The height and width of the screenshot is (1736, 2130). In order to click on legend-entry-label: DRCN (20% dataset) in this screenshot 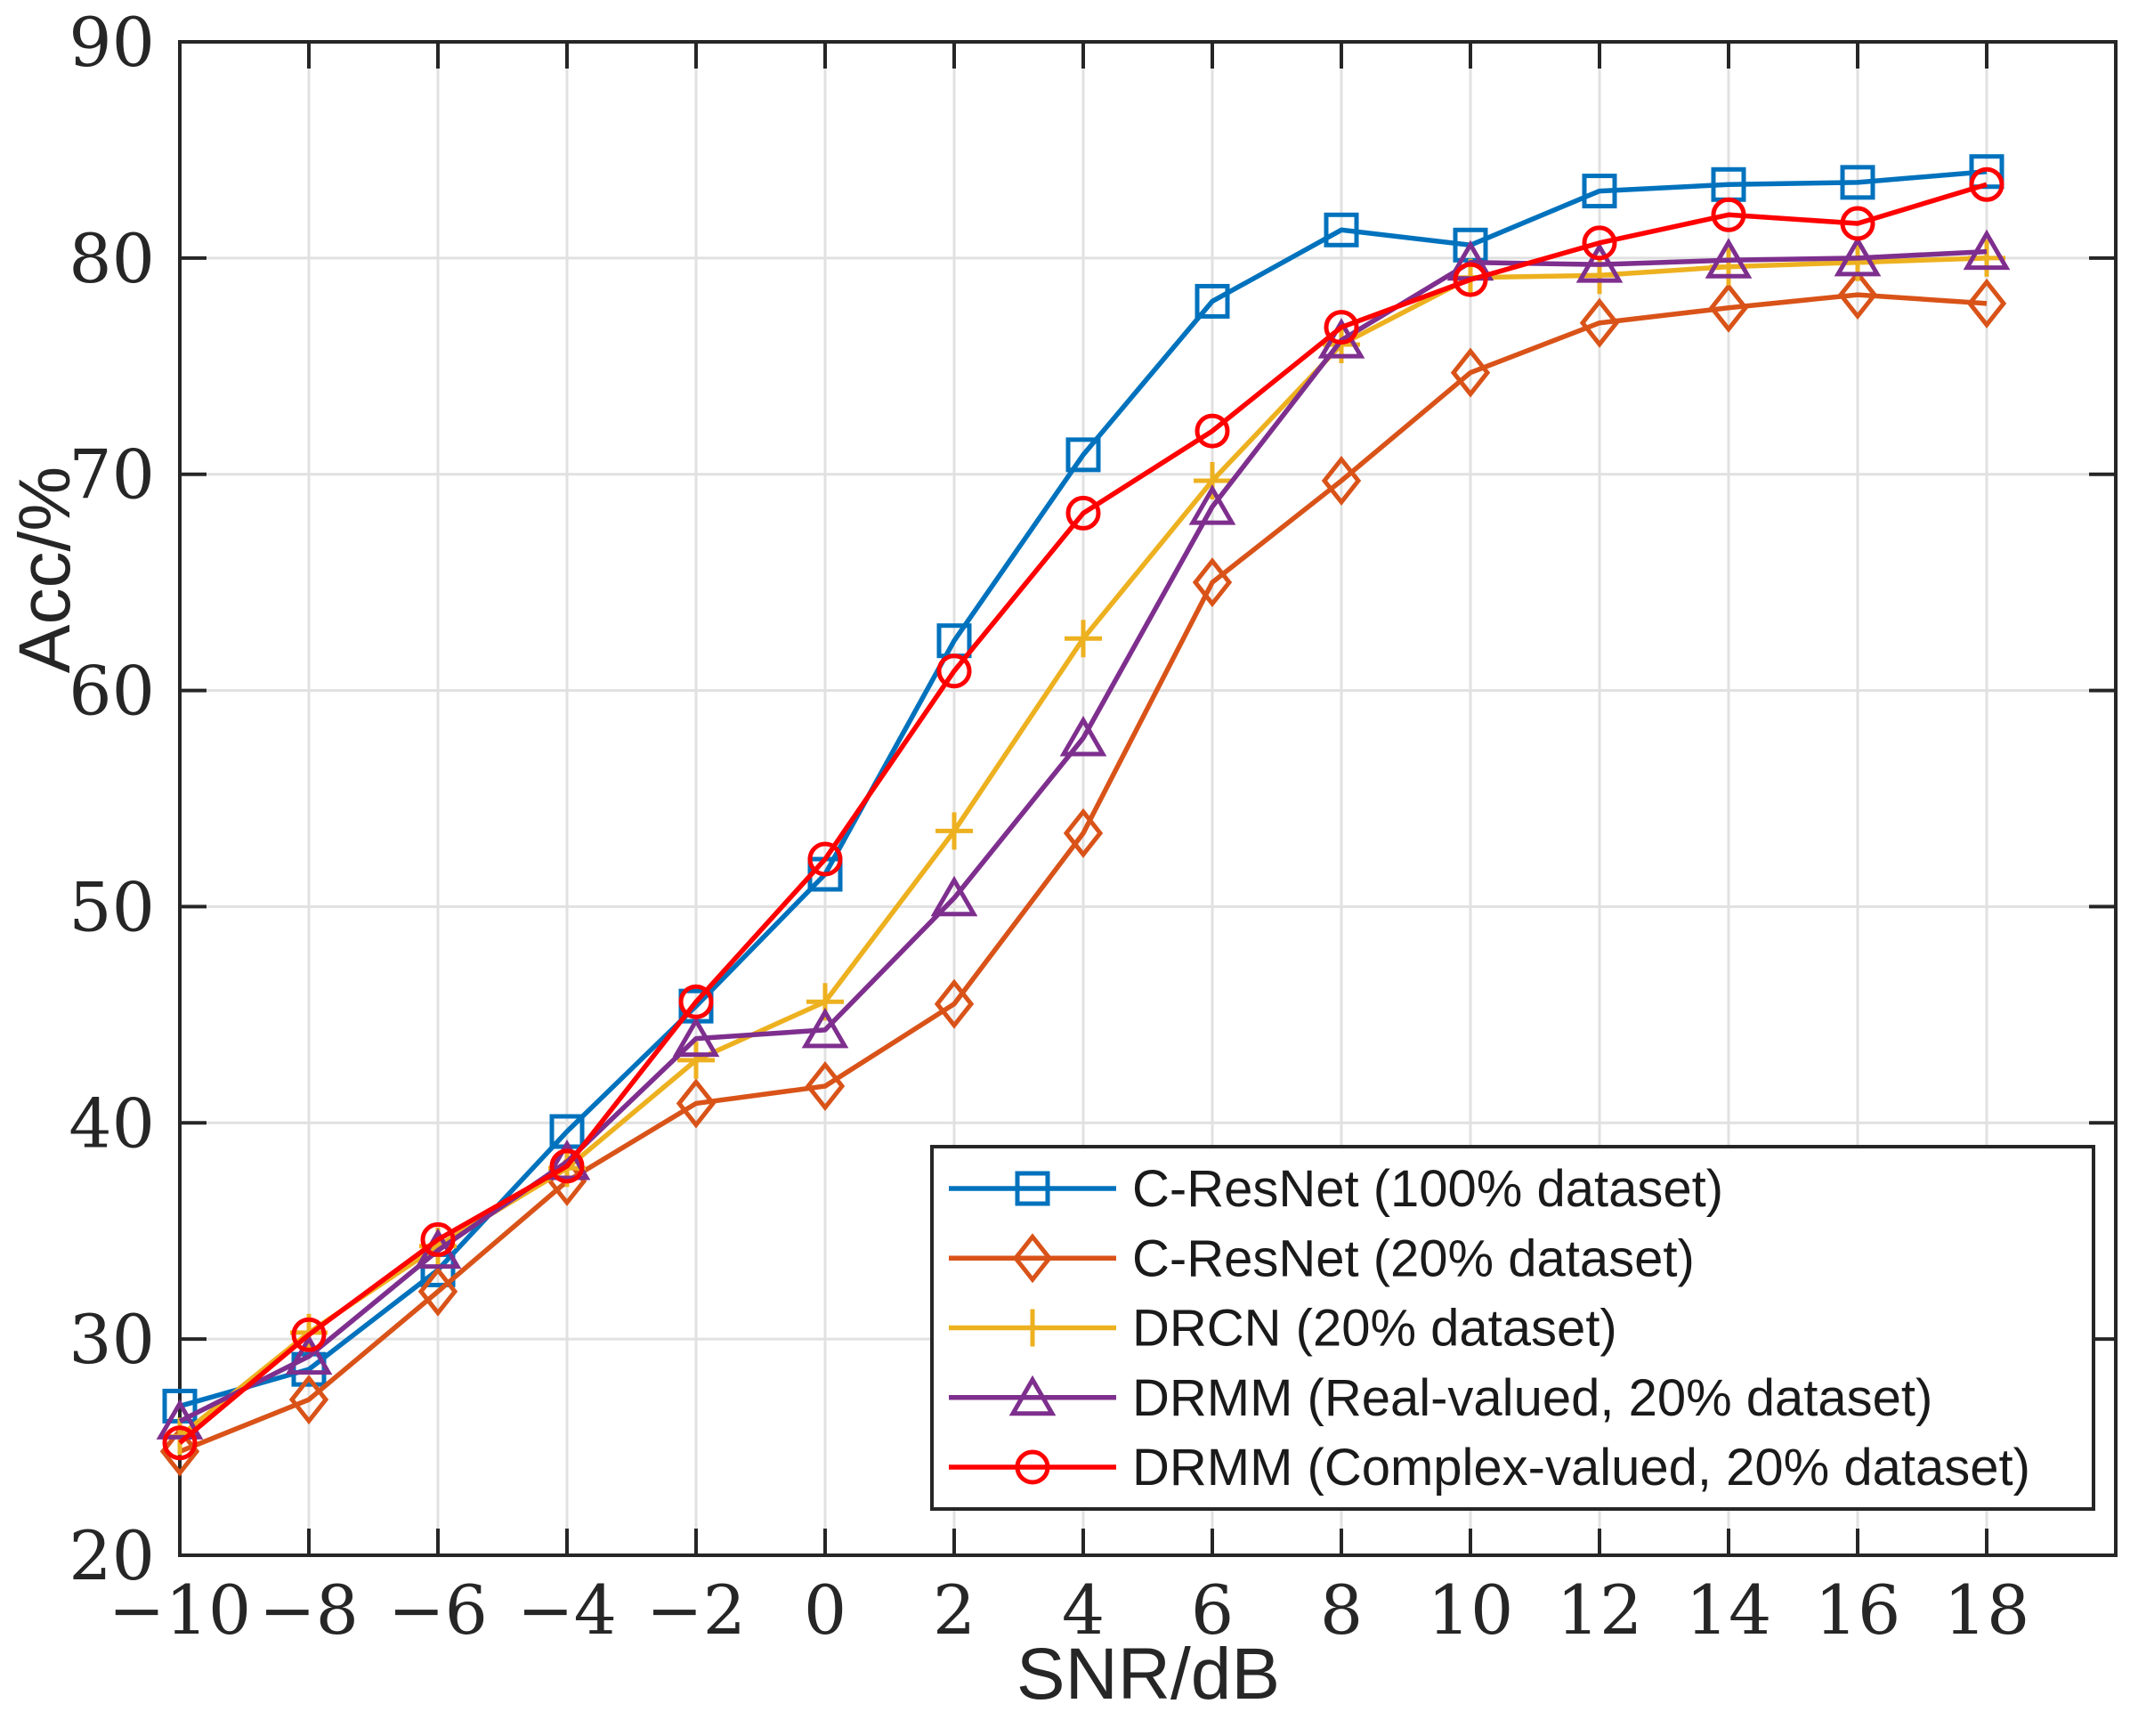, I will do `click(1374, 1329)`.